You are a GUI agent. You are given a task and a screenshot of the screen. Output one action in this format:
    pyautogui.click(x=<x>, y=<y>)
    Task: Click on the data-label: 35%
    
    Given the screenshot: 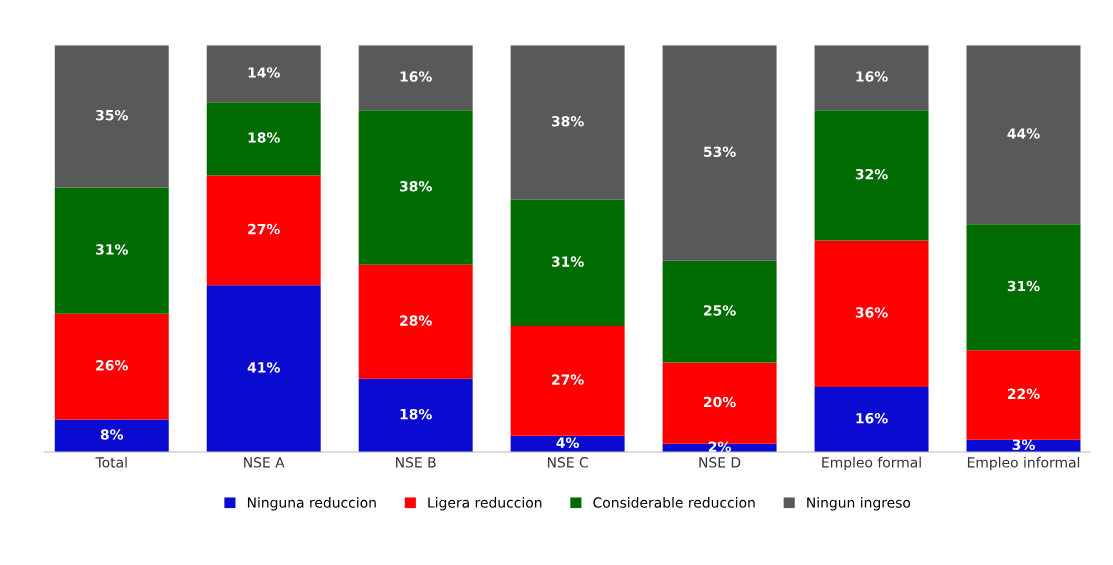 What is the action you would take?
    pyautogui.click(x=112, y=115)
    